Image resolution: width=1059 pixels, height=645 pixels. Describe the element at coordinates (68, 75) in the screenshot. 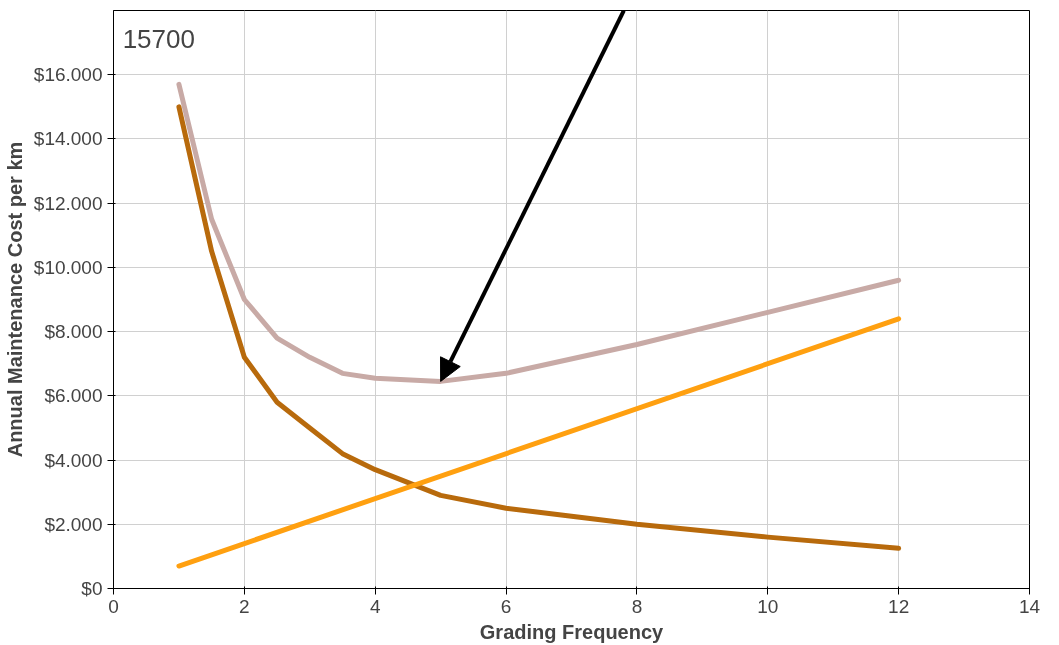

I see `y-tick-label: $16.000` at that location.